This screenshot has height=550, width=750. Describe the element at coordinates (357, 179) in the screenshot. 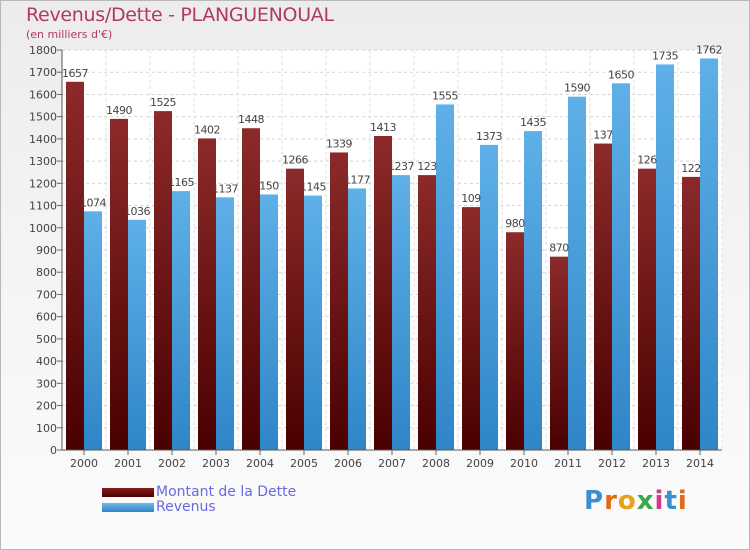

I see `data-label-revenus: 1177` at that location.